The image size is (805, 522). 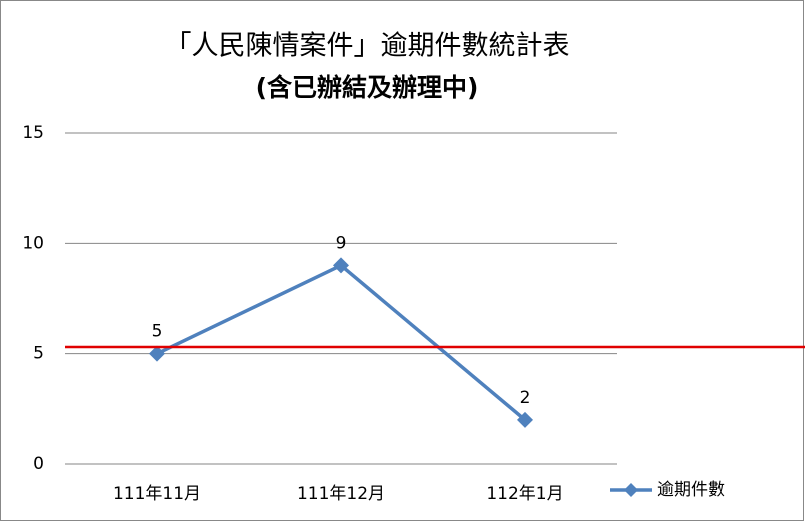 What do you see at coordinates (33, 133) in the screenshot?
I see `y-tick-label: 15` at bounding box center [33, 133].